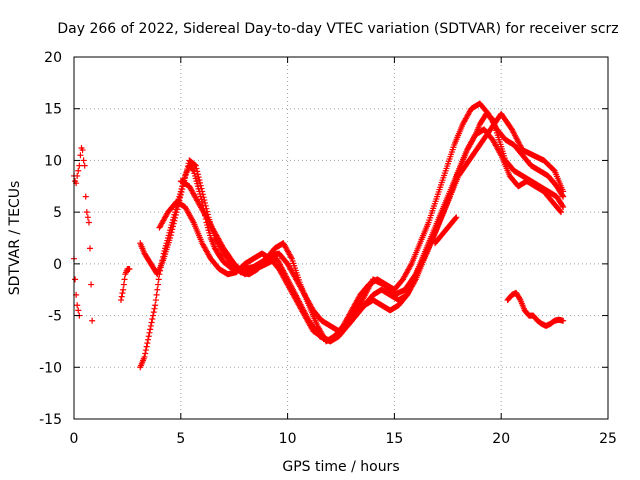 The height and width of the screenshot is (480, 640). What do you see at coordinates (57, 265) in the screenshot?
I see `y-tick-label: 0` at bounding box center [57, 265].